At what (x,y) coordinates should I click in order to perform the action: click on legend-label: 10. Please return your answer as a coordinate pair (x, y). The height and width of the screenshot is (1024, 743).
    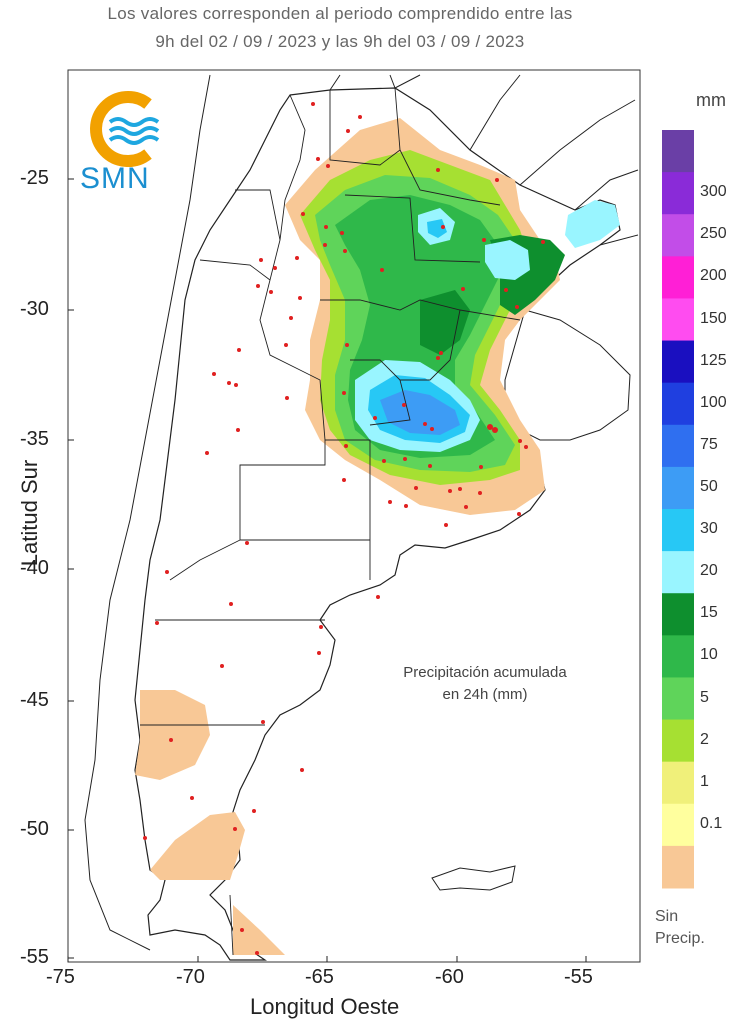
    Looking at the image, I should click on (709, 655).